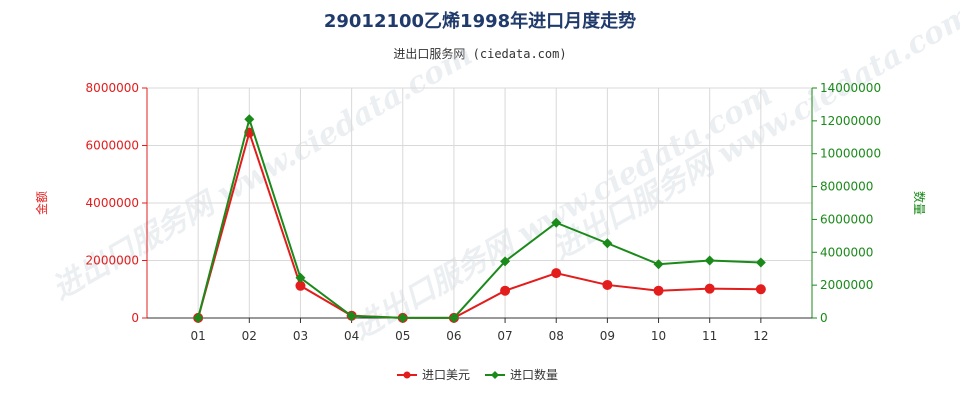  I want to click on legend-label-usd: 进口美元, so click(446, 375).